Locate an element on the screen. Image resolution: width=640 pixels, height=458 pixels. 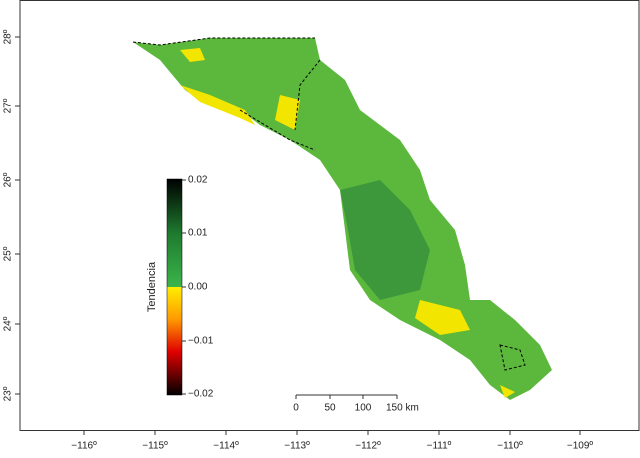
x-tick-label: −110º is located at coordinates (510, 446).